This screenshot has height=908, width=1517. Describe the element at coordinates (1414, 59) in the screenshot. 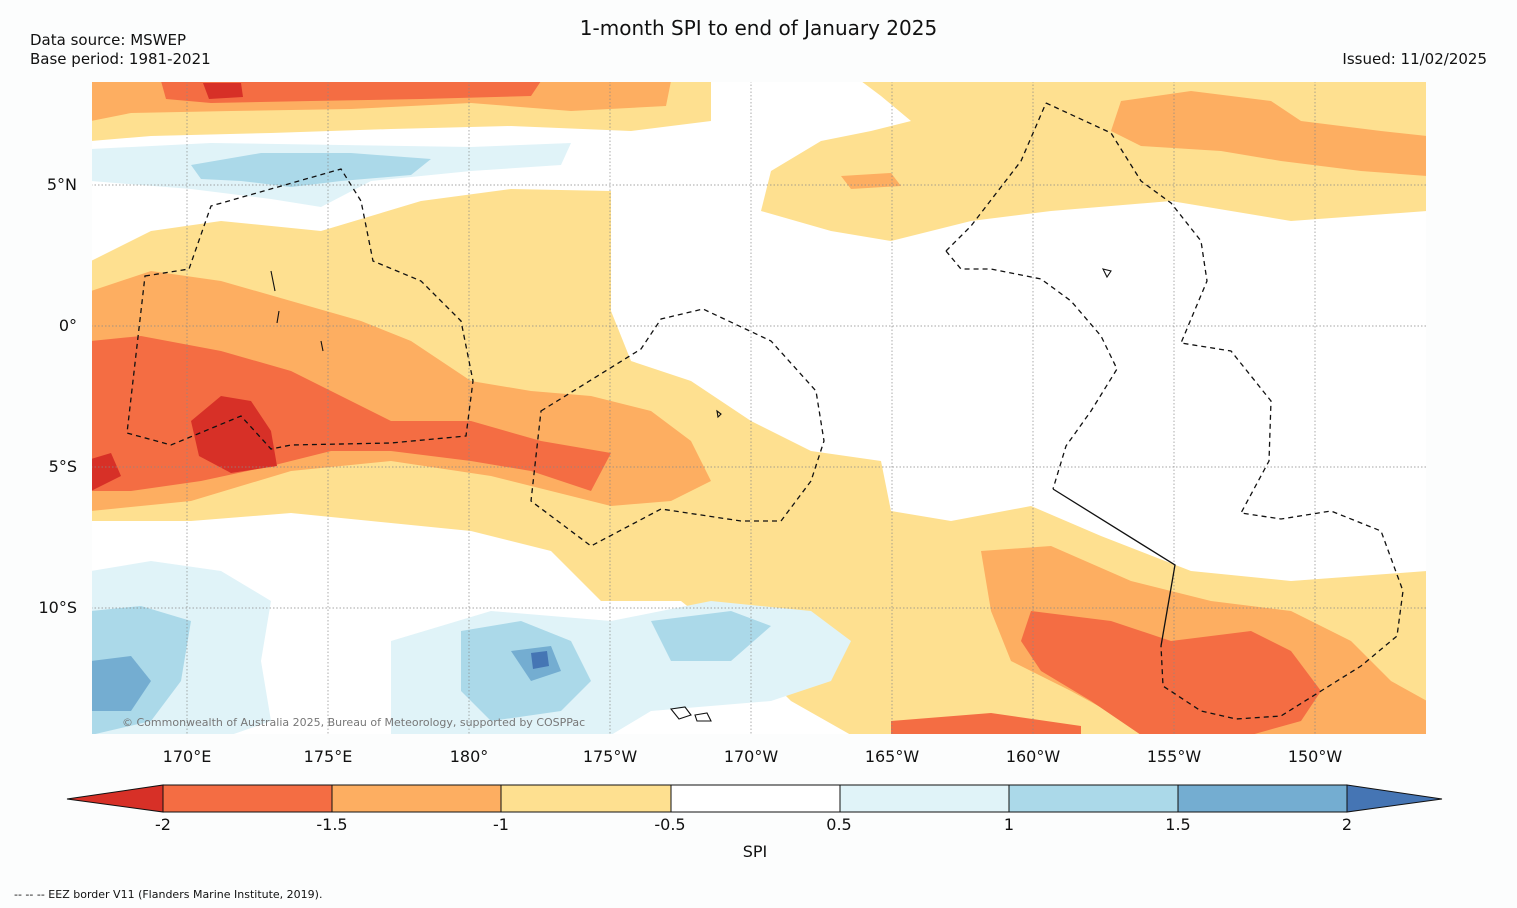

I see `issued-date: Issued: 11/02/2025` at that location.